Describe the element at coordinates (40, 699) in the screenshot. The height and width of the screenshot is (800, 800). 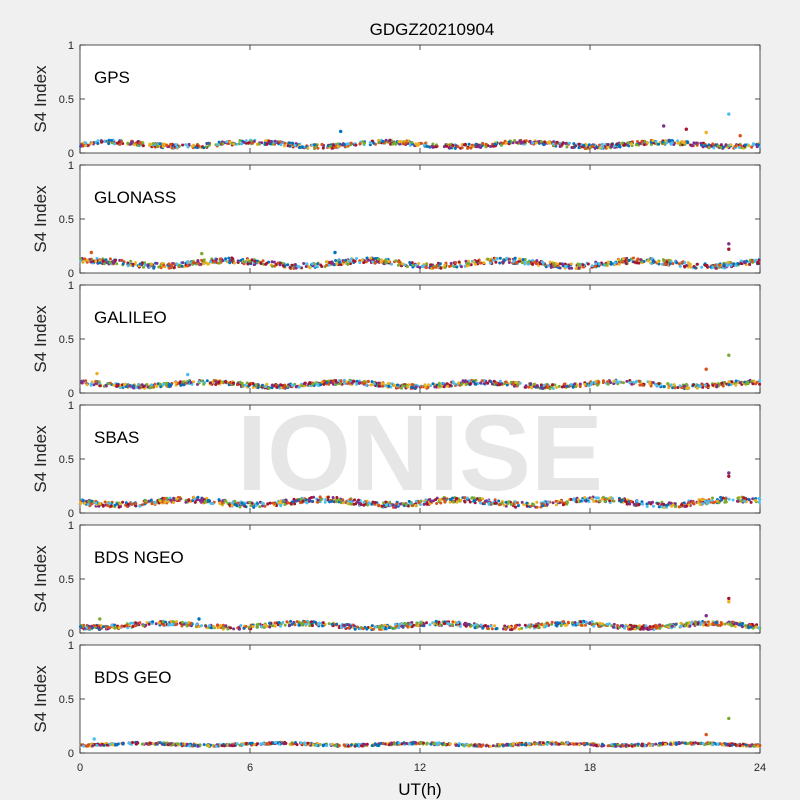
I see `y-axis-label: S4 Index` at that location.